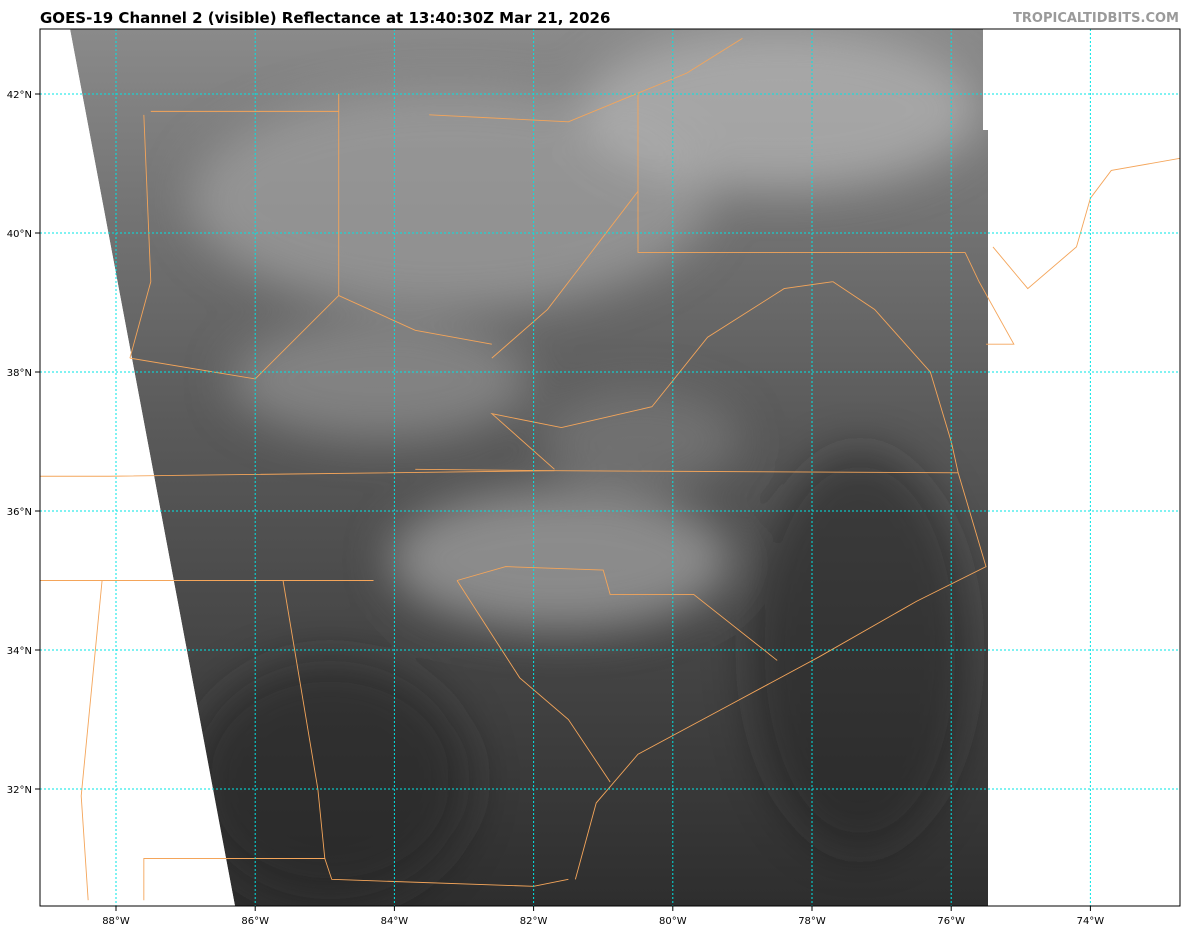 This screenshot has width=1200, height=929. I want to click on lat-tick-label: 40°N, so click(19, 234).